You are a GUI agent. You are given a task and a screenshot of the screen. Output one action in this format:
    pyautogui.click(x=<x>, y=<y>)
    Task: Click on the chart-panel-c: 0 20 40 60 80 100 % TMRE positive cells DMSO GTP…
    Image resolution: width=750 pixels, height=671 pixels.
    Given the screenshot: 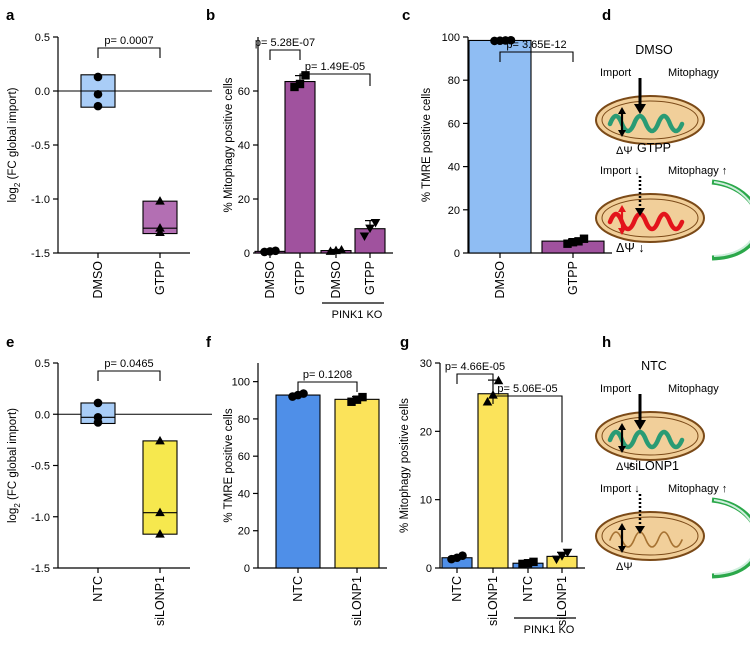 What is the action you would take?
    pyautogui.click(x=516, y=165)
    